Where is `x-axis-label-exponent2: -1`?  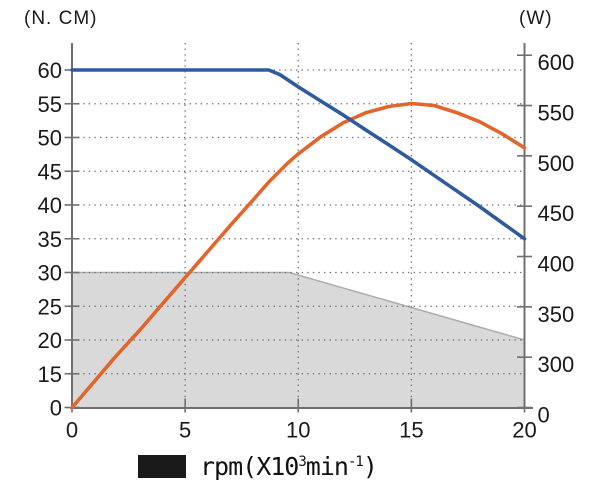
x-axis-label-exponent2: -1 is located at coordinates (355, 462).